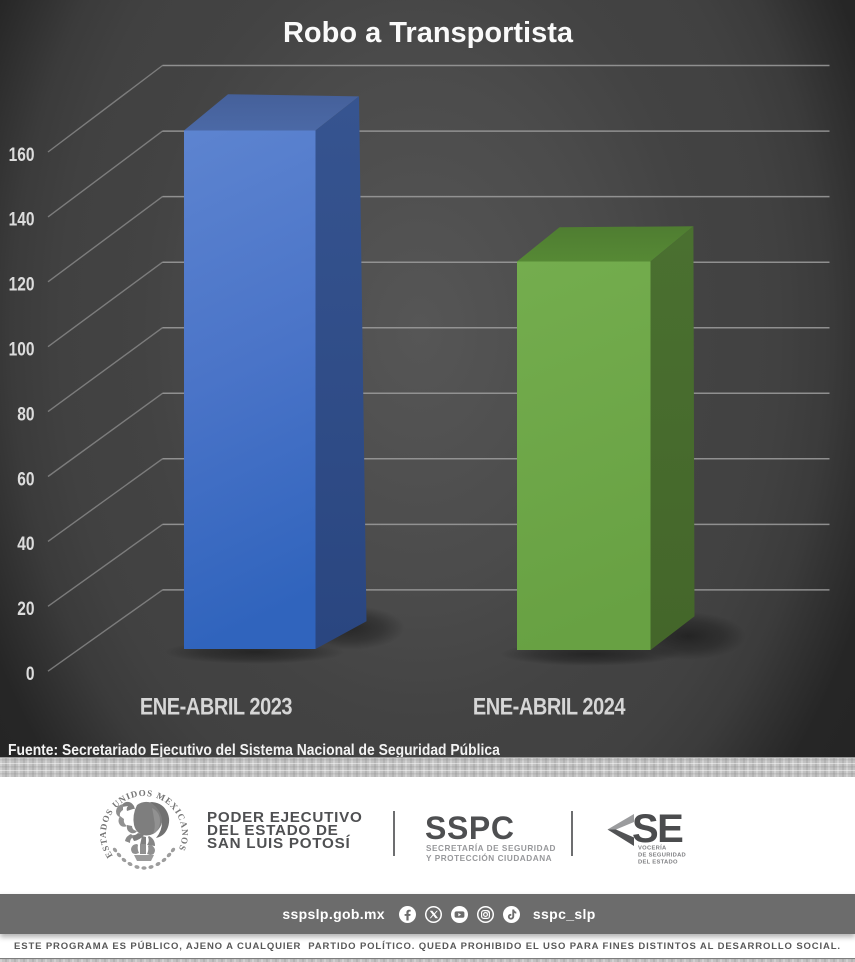 This screenshot has width=855, height=962. I want to click on svg-text: 0, so click(30, 673).